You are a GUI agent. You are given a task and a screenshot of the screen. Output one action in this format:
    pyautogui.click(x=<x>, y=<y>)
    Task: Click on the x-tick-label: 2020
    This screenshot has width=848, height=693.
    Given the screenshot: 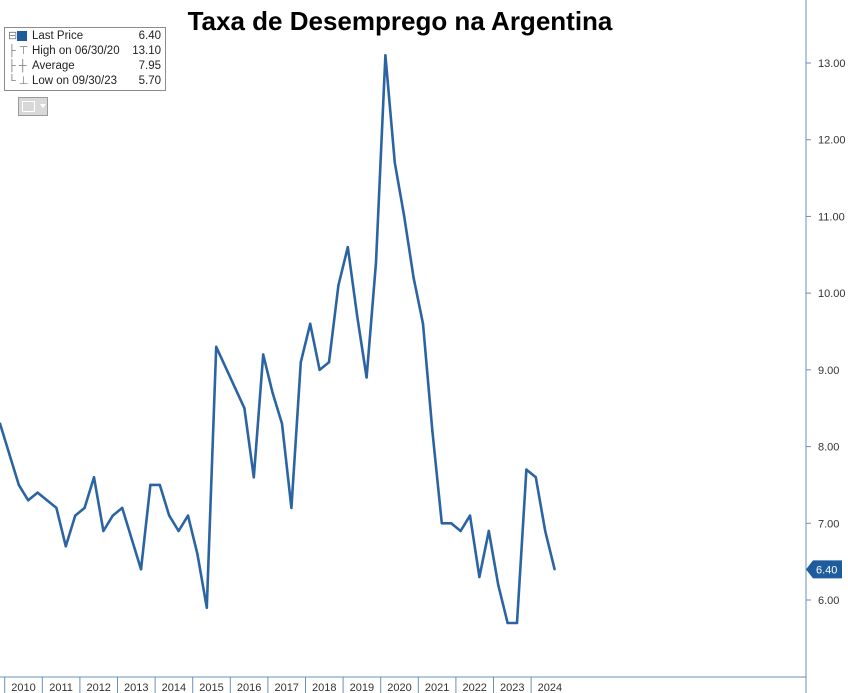 What is the action you would take?
    pyautogui.click(x=399, y=687)
    